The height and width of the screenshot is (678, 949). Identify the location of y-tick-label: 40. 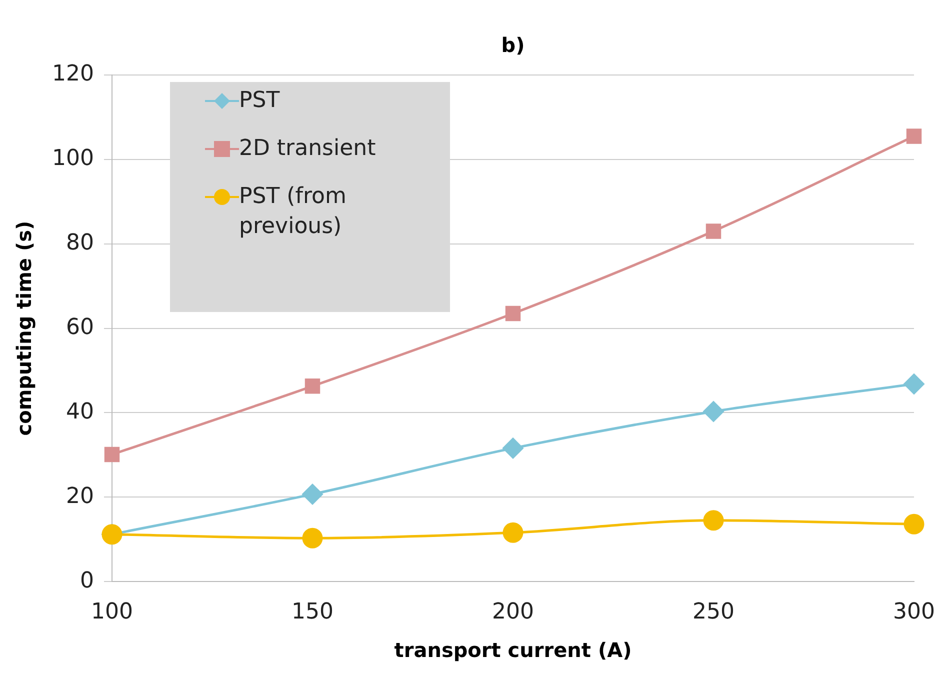
(80, 411).